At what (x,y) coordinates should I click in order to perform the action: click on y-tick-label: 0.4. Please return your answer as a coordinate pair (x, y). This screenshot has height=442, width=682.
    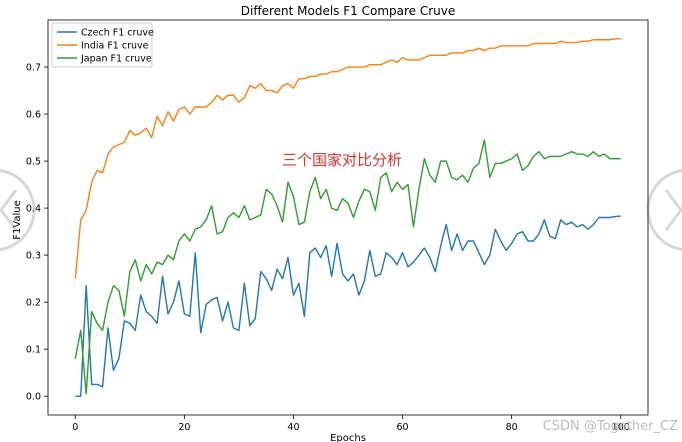
    Looking at the image, I should click on (33, 209).